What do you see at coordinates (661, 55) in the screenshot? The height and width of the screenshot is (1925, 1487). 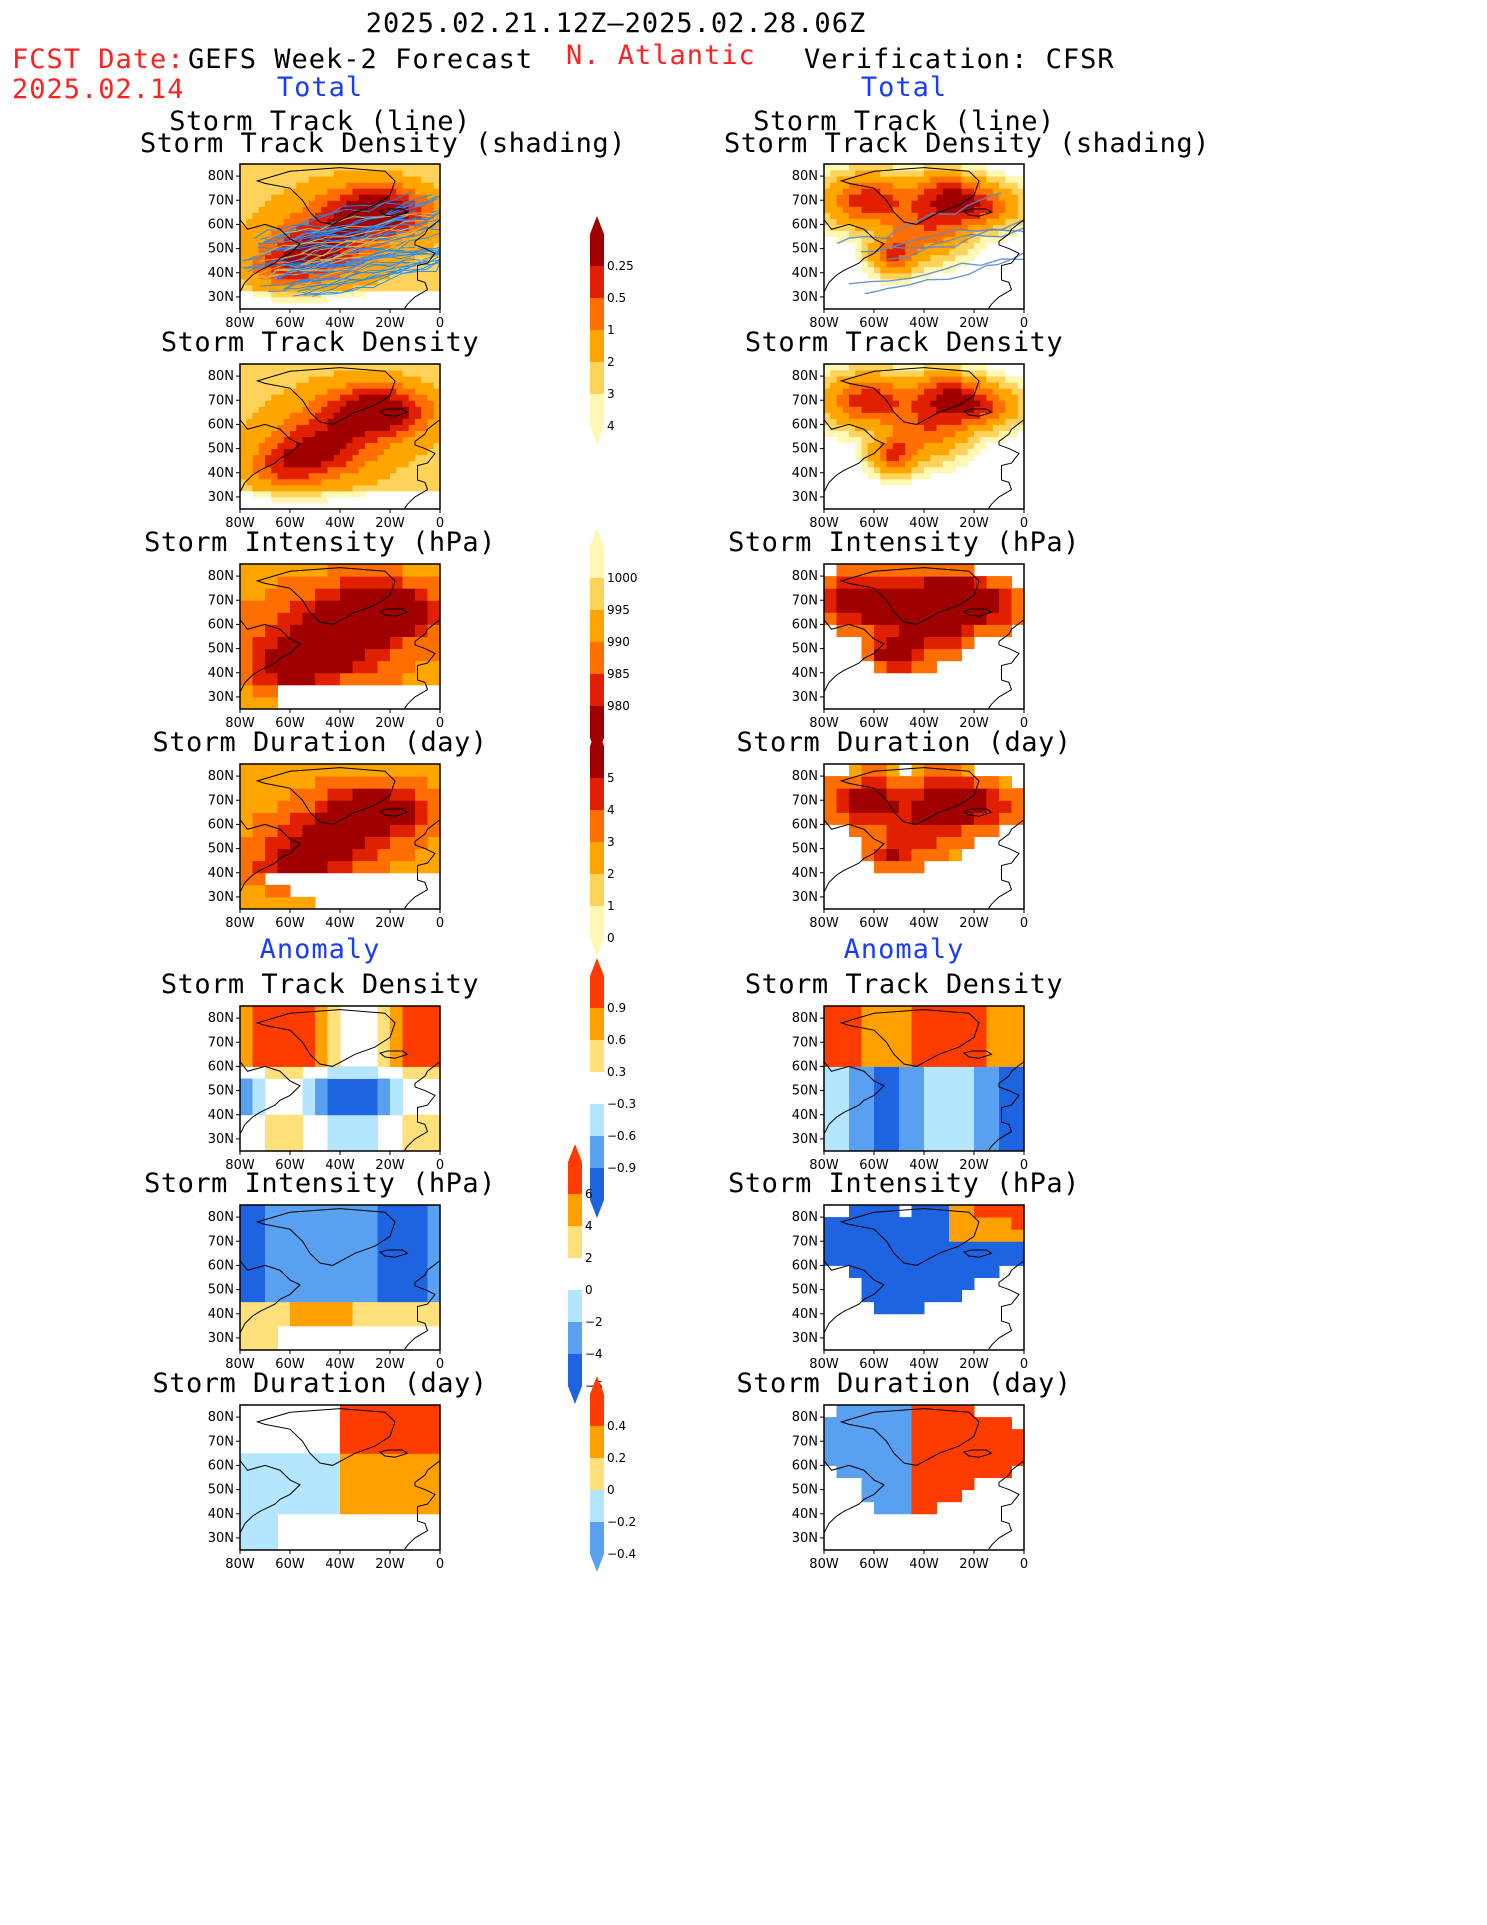 I see `region-label: N. Atlantic` at bounding box center [661, 55].